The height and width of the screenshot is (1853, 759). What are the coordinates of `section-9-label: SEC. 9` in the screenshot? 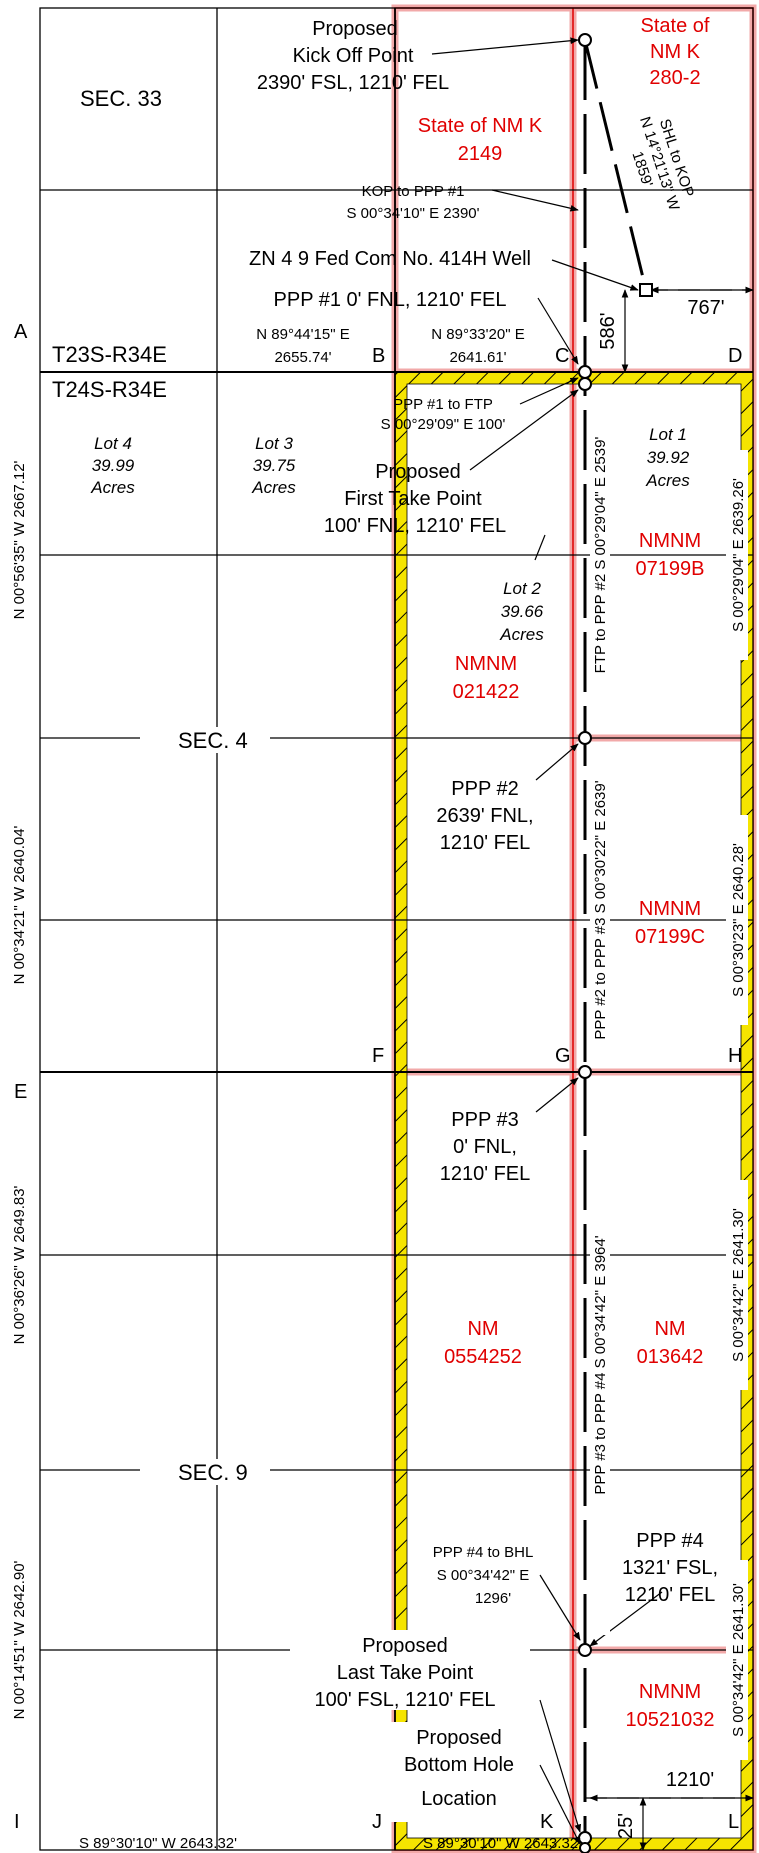 It's located at (213, 1472).